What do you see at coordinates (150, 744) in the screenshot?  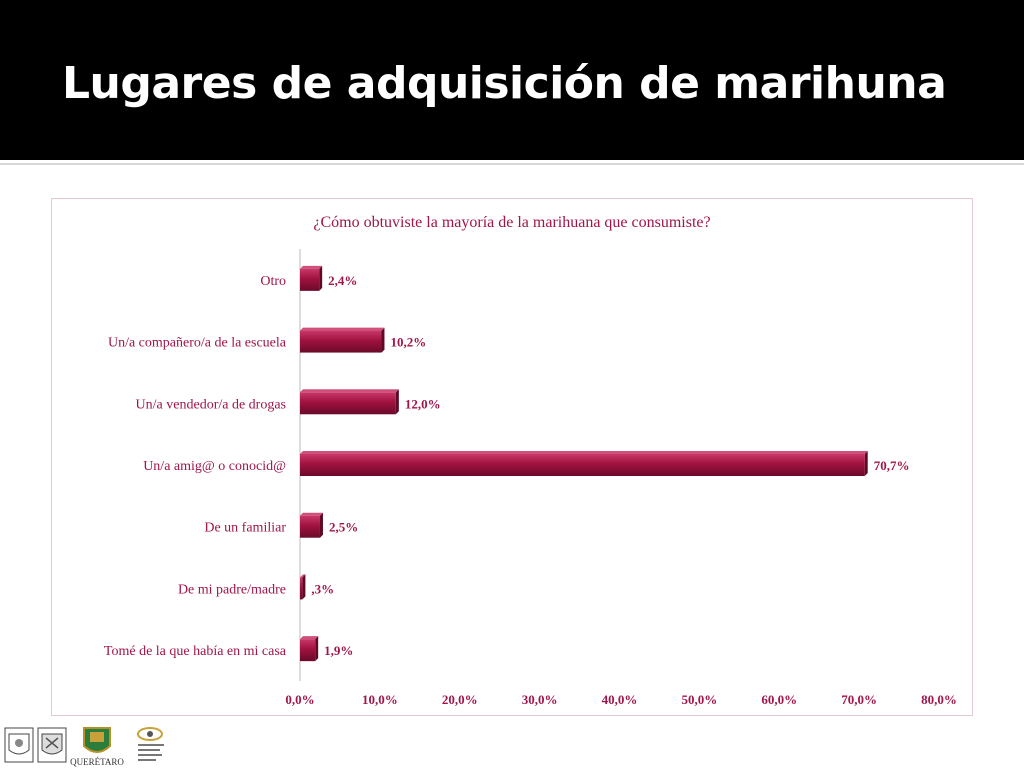 I see `observatory-logo` at bounding box center [150, 744].